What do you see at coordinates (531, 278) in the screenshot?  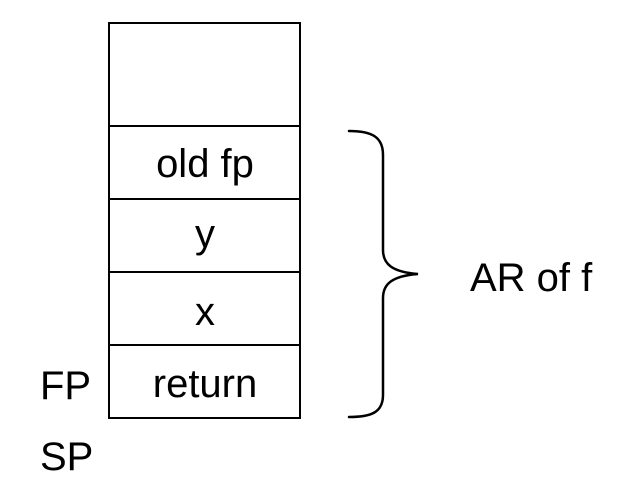 I see `activation-record-label: AR of f` at bounding box center [531, 278].